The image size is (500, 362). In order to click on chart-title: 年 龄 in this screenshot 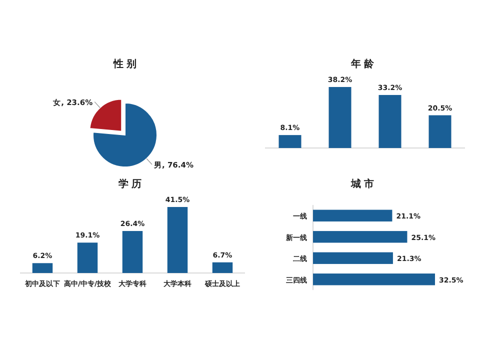, I will do `click(363, 64)`.